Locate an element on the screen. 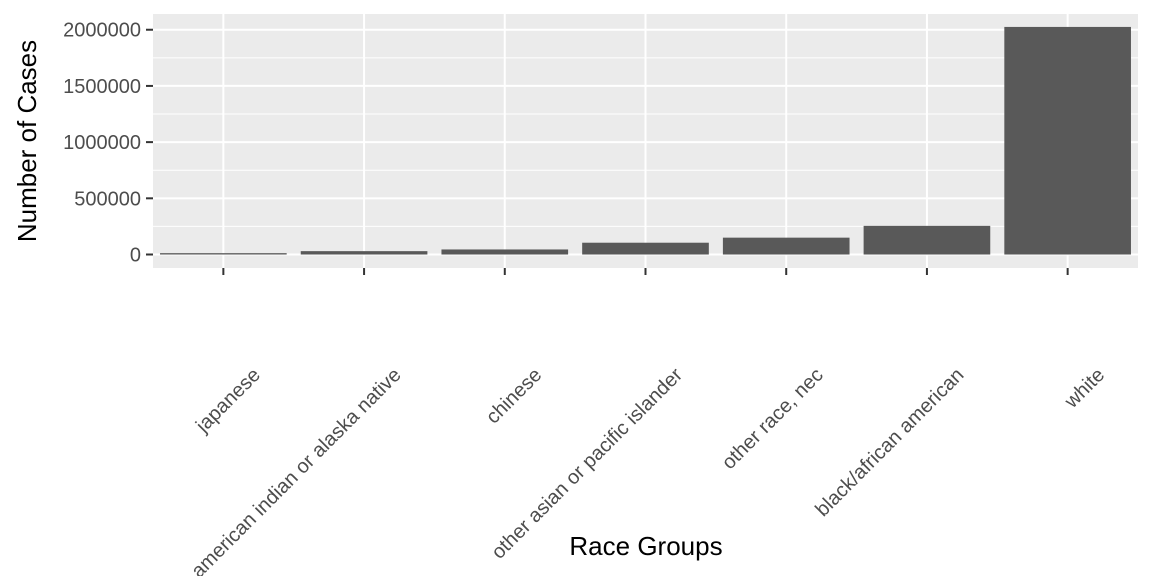  x-tick-label: chinese is located at coordinates (514, 396).